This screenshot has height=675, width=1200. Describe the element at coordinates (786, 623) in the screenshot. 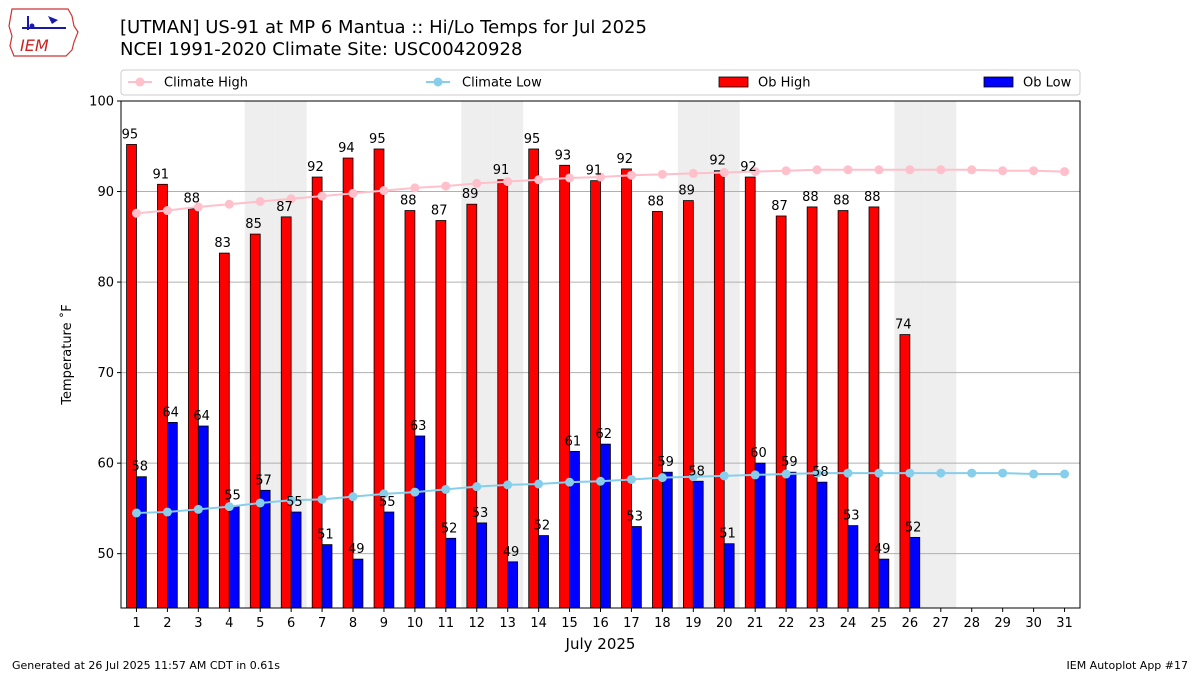

I see `x-tick-label: 22` at that location.